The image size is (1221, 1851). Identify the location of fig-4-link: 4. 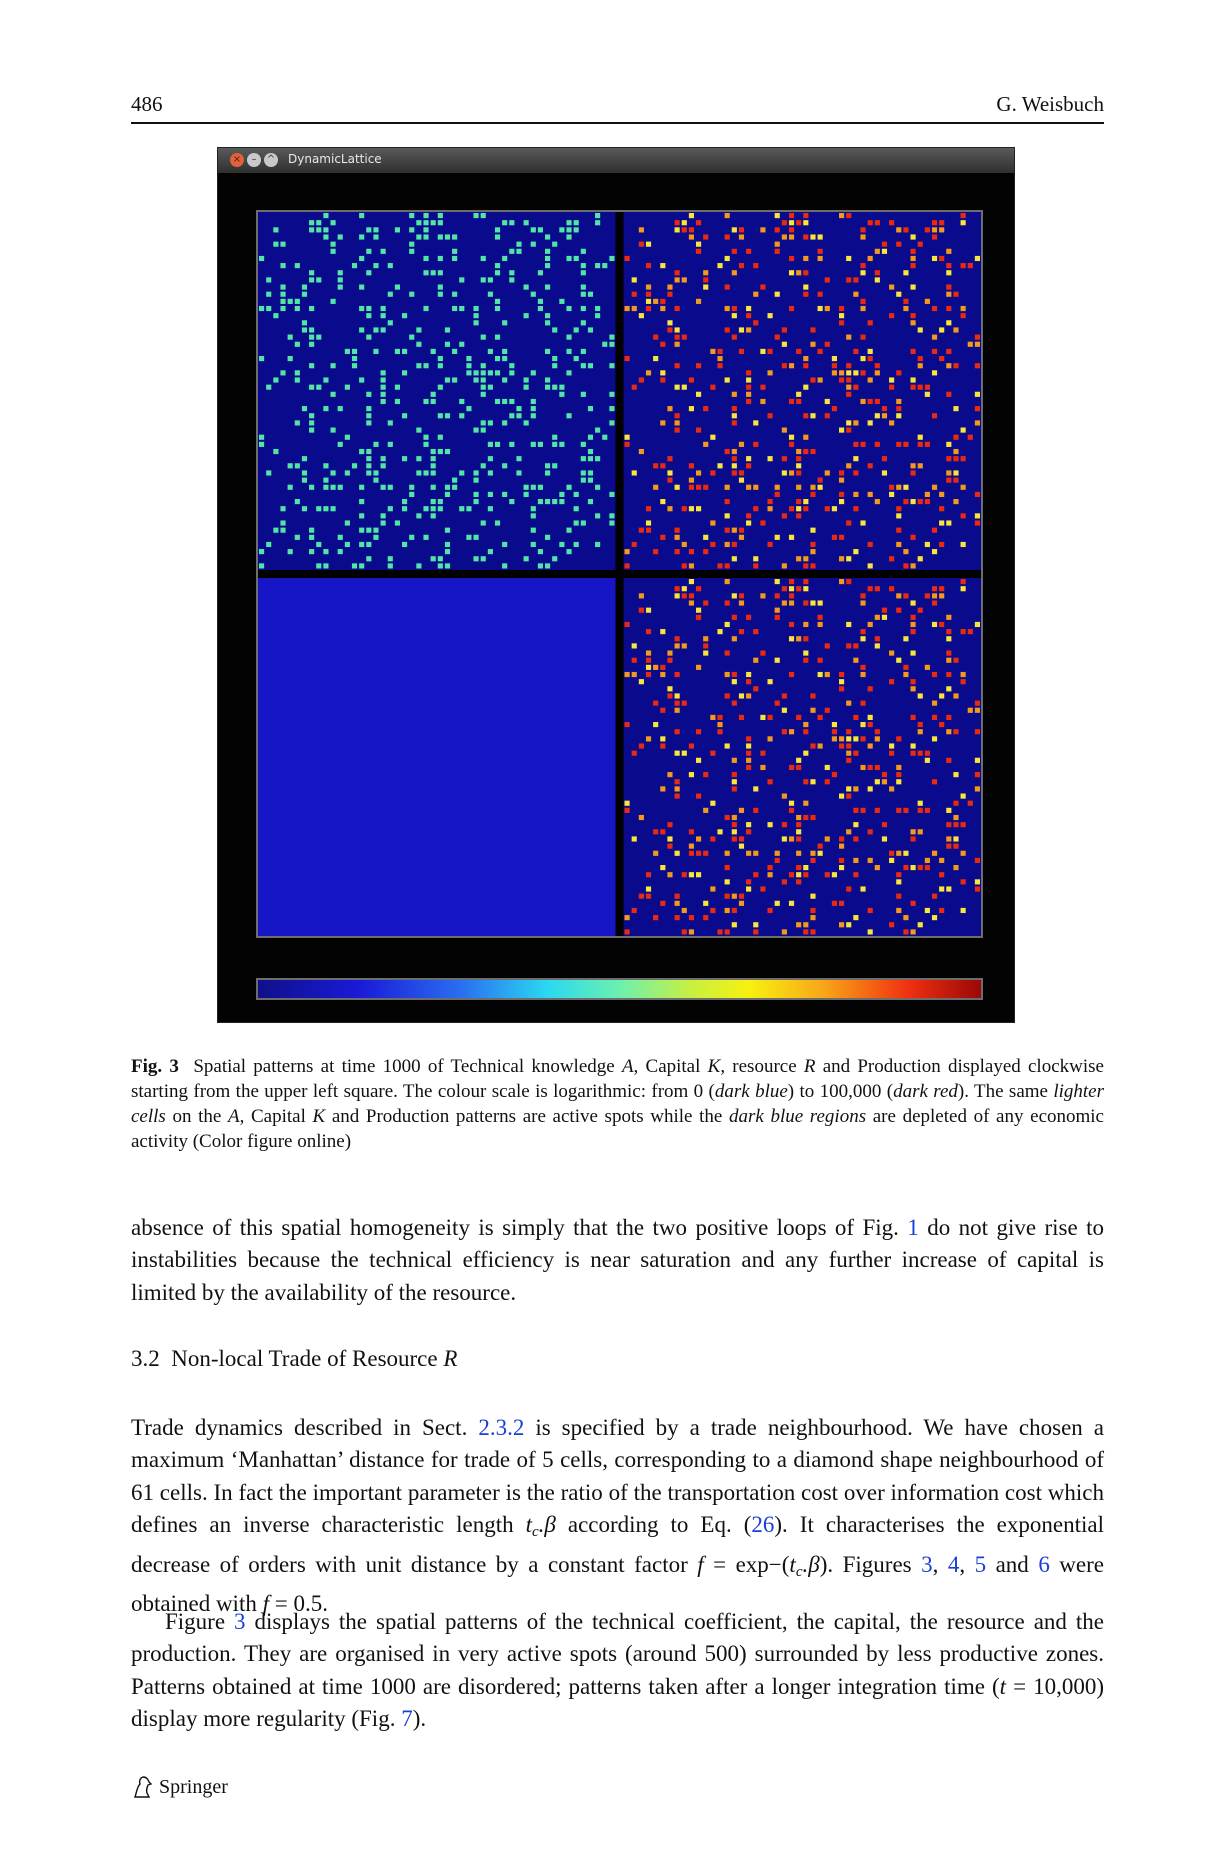
(953, 1564).